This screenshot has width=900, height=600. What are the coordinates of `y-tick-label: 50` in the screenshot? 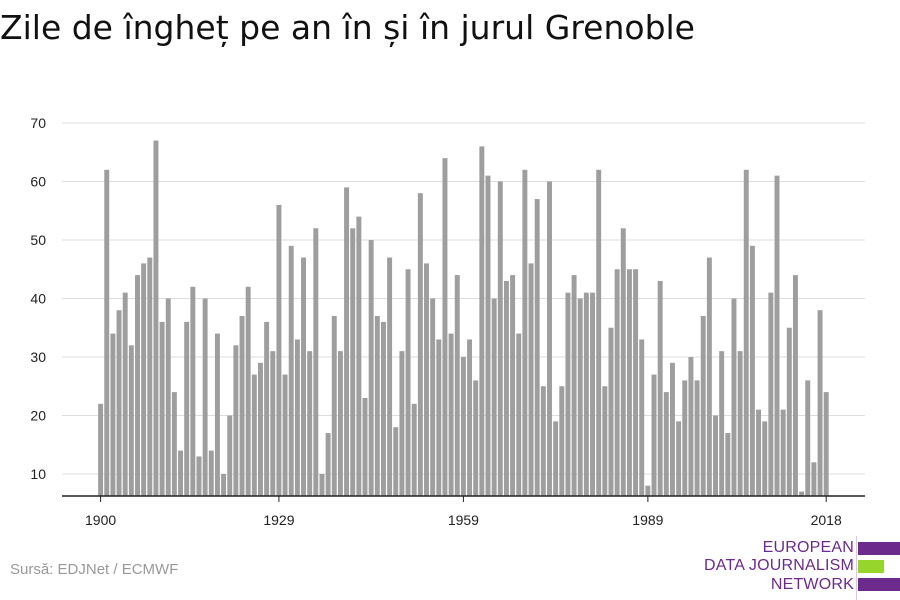 It's located at (38, 240).